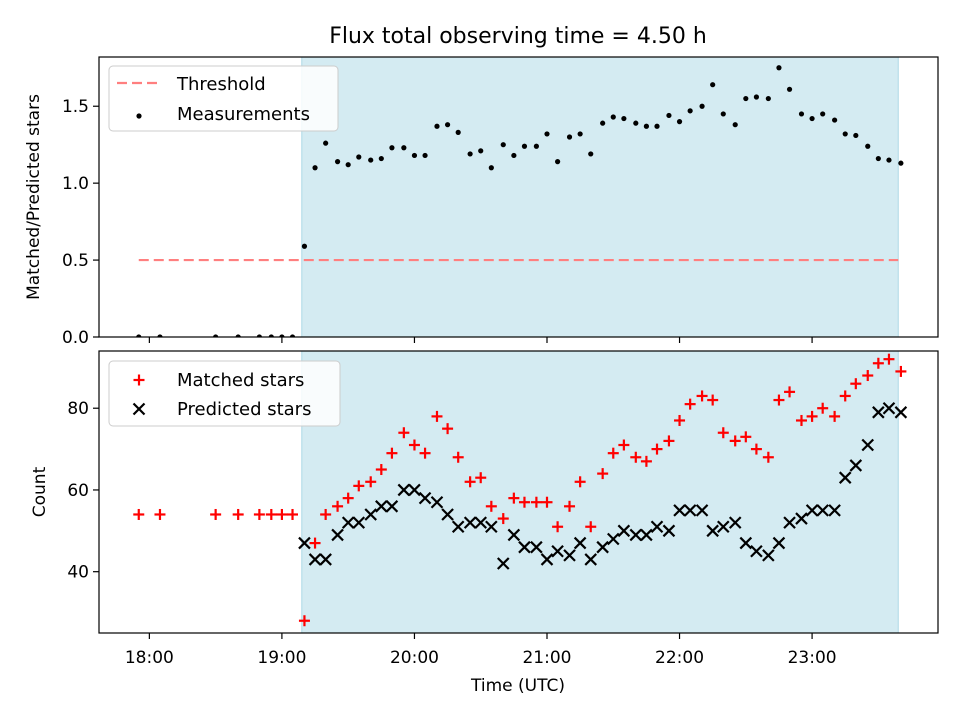 The image size is (960, 725). I want to click on chart-title: Flux total observing time = 4.50 h, so click(518, 36).